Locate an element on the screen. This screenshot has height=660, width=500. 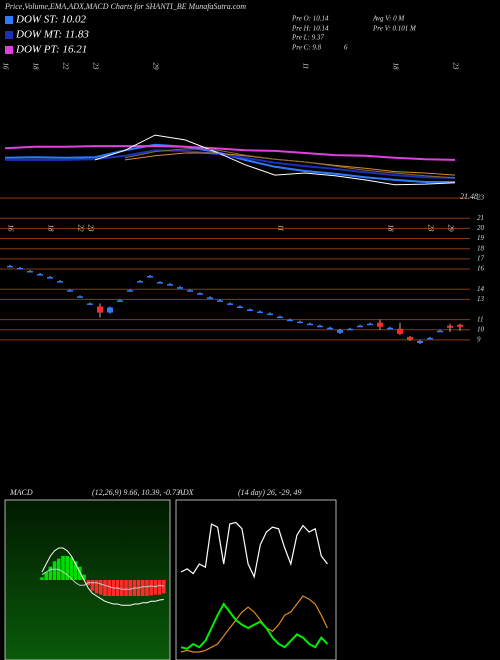
y-tick-label: 20 is located at coordinates (481, 228).